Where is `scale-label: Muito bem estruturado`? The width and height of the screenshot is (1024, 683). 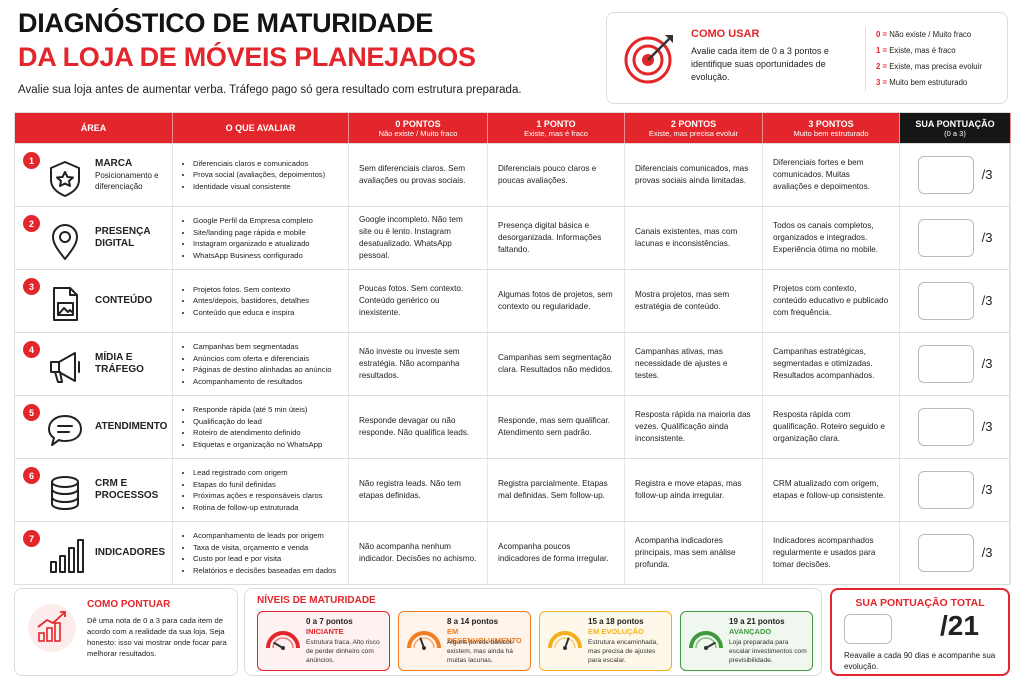 scale-label: Muito bem estruturado is located at coordinates (928, 82).